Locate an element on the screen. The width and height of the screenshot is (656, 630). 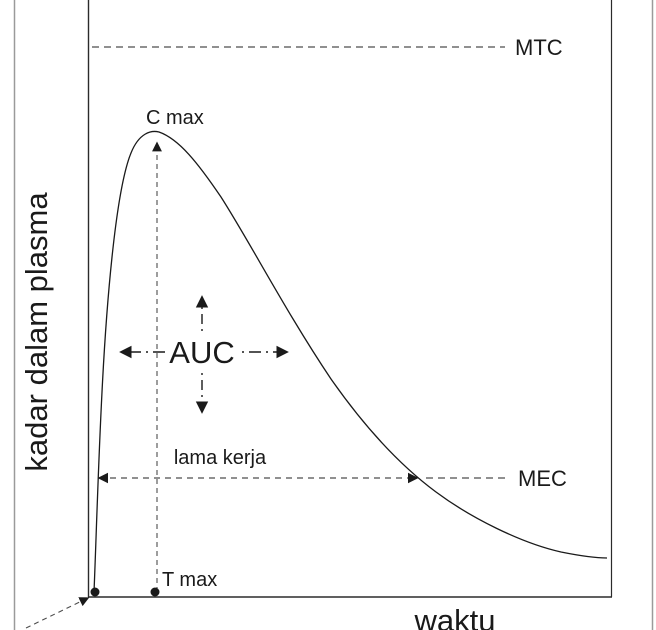
x-axis-title: waktu is located at coordinates (455, 616).